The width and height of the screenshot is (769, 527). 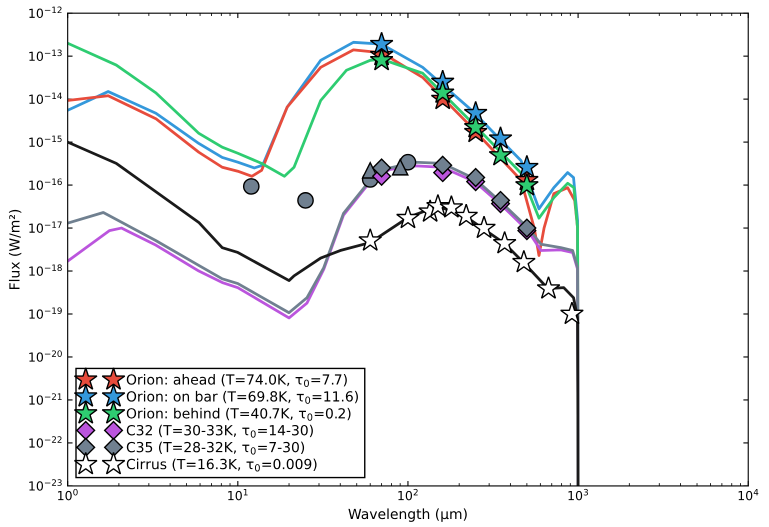 What do you see at coordinates (45, 399) in the screenshot?
I see `y-tick-label: 10$^{−21}$` at bounding box center [45, 399].